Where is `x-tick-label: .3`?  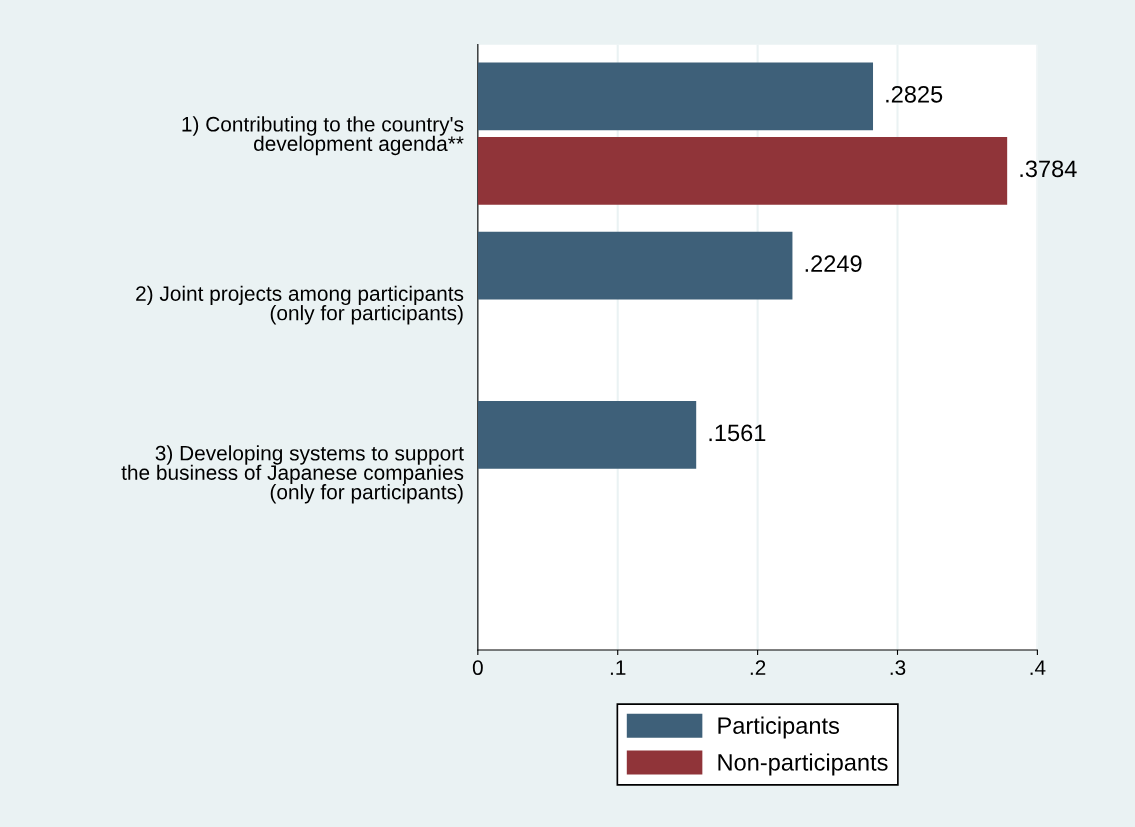 x-tick-label: .3 is located at coordinates (898, 668).